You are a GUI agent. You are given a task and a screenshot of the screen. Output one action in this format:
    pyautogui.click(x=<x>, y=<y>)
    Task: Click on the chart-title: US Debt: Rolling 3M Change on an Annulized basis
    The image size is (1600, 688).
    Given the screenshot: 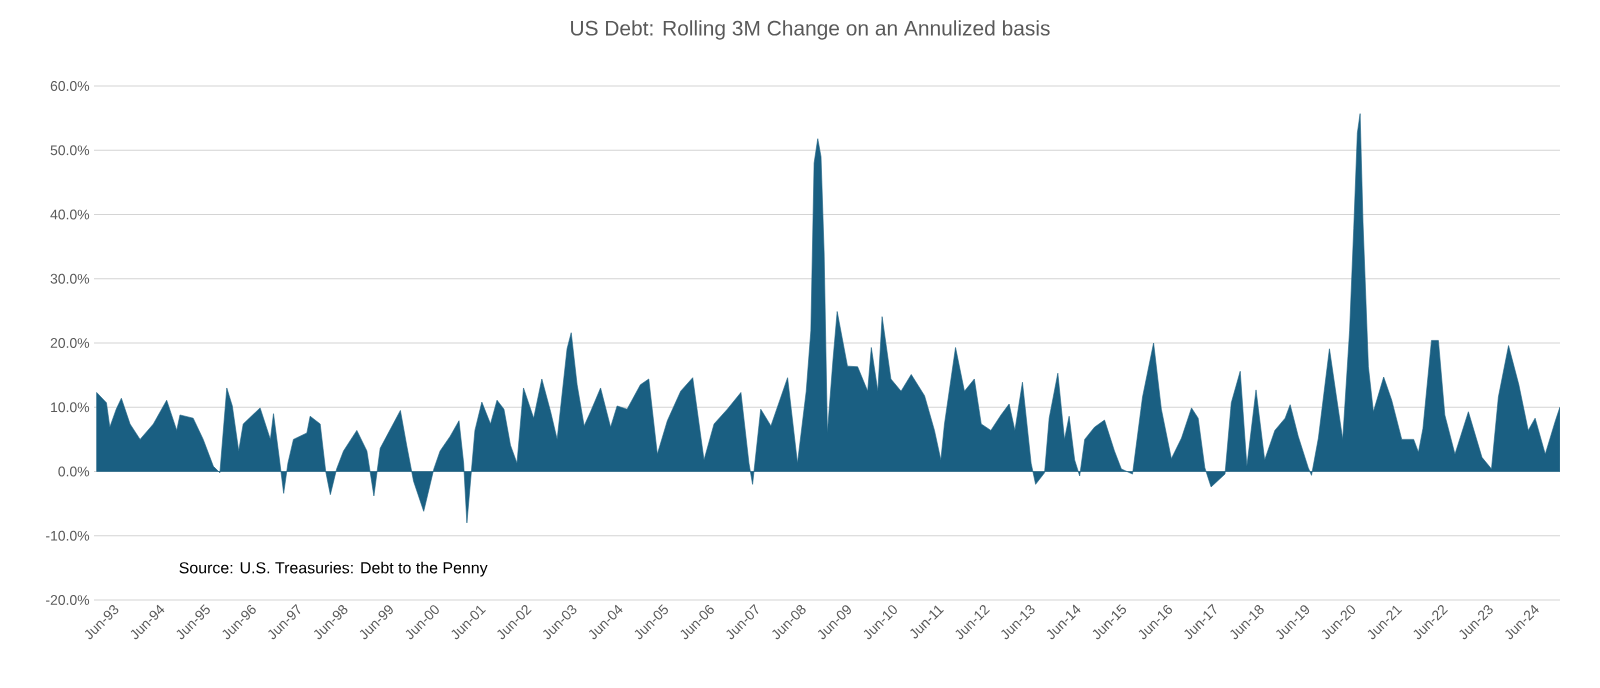 What is the action you would take?
    pyautogui.click(x=810, y=30)
    